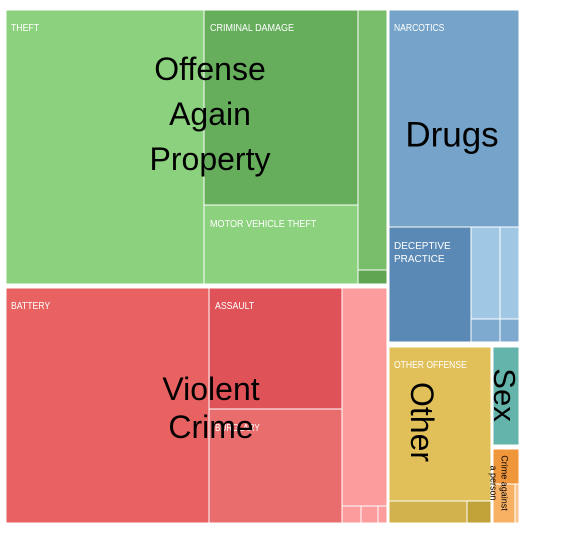 The height and width of the screenshot is (535, 566). What do you see at coordinates (252, 28) in the screenshot?
I see `leaf-label-criminal-damage: CRIMINAL DAMAGE` at bounding box center [252, 28].